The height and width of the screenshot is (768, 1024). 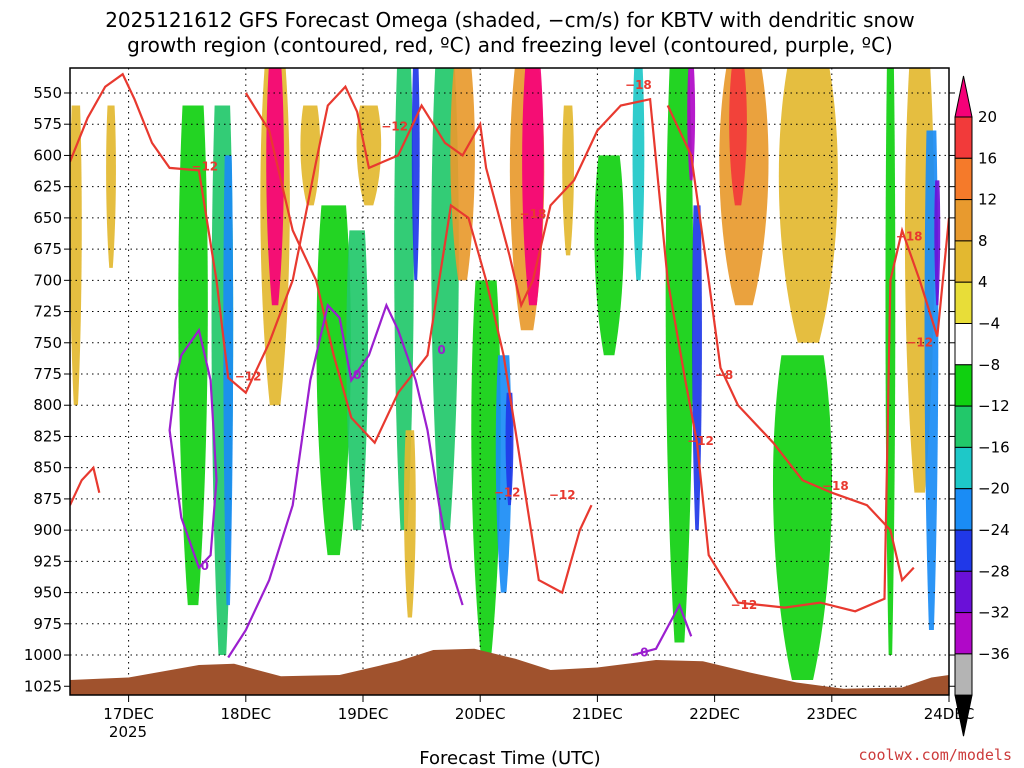 What do you see at coordinates (538, 709) in the screenshot?
I see `x-axis: 17DEC 18DEC 19DEC 20DEC 21DEC 22DEC 23DEC 24DEC` at bounding box center [538, 709].